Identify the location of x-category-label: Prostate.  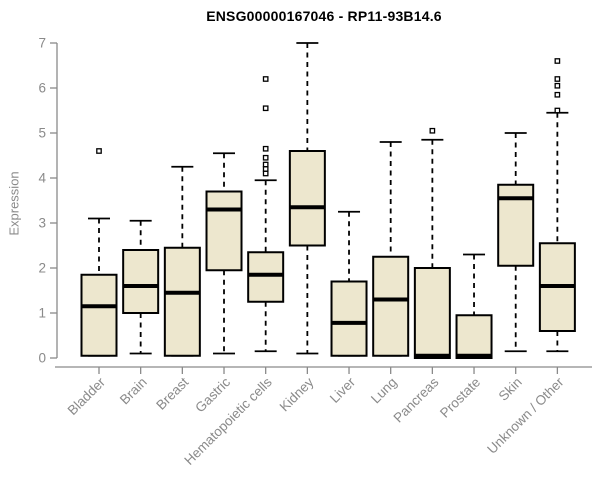
(460, 398).